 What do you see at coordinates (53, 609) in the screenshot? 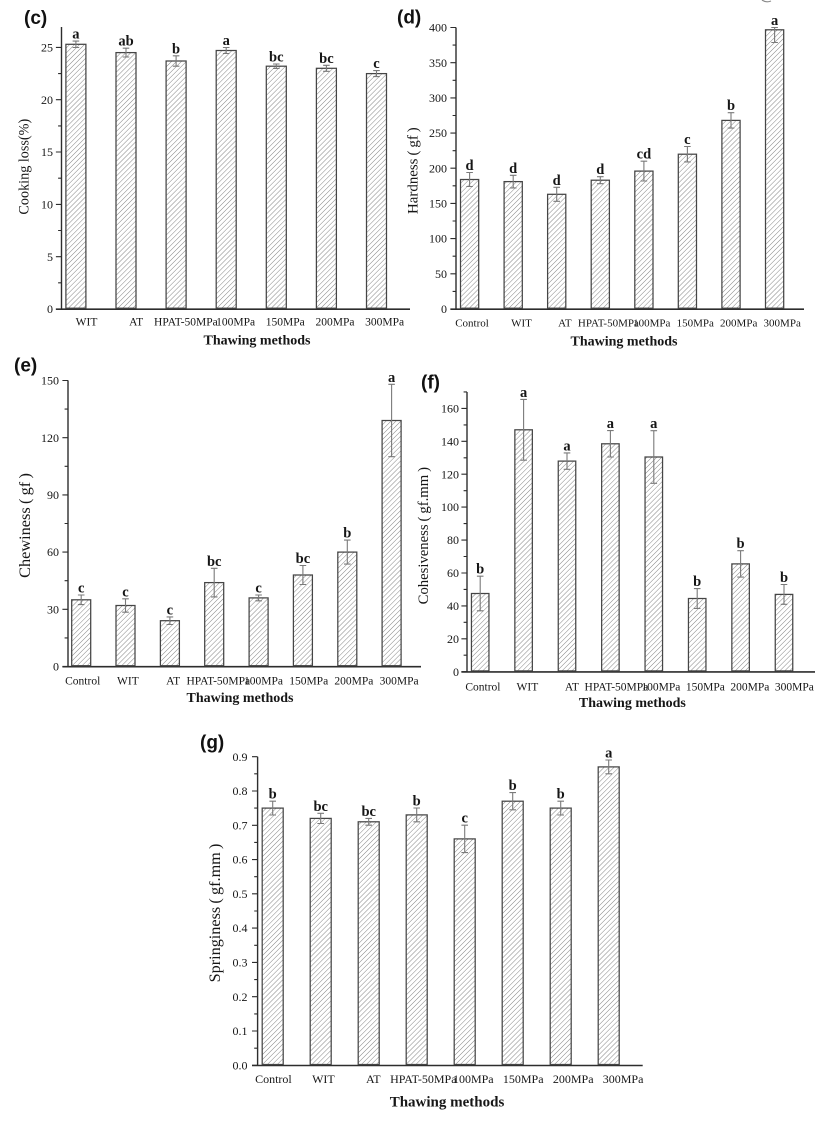
I see `svg-text: 30` at bounding box center [53, 609].